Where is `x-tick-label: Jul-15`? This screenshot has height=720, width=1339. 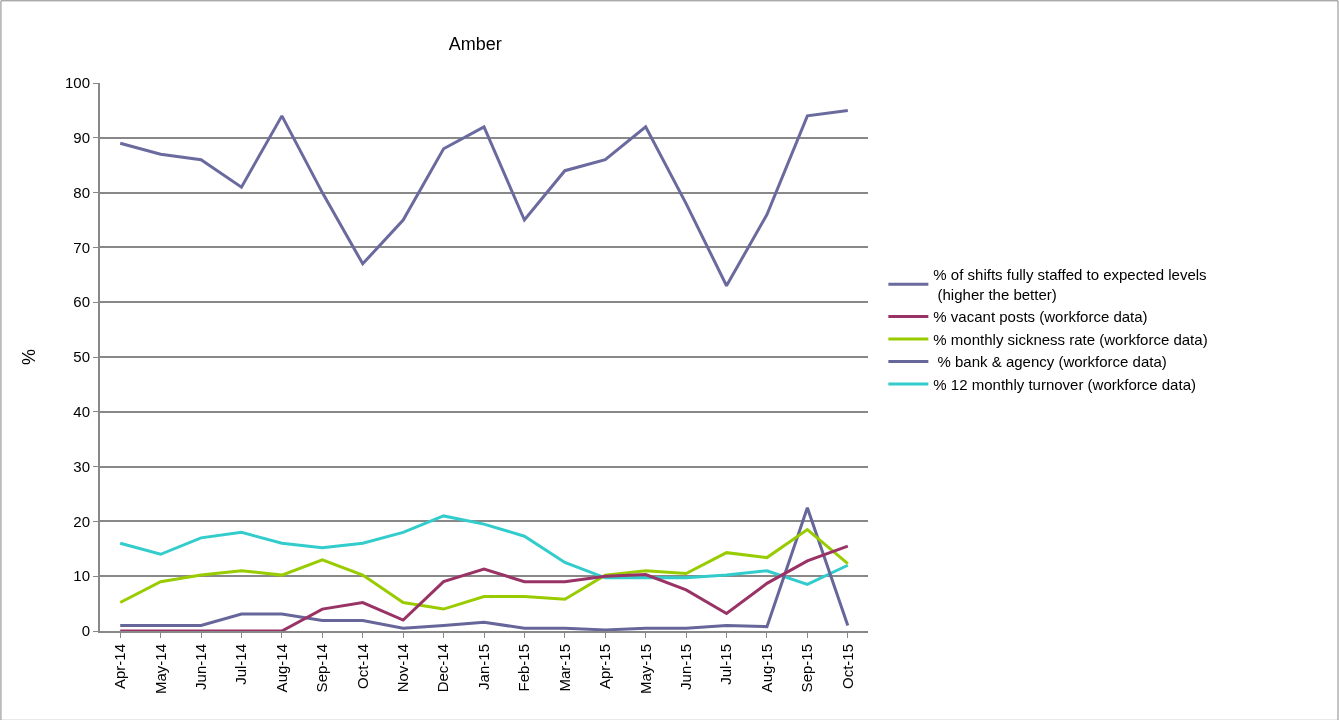 x-tick-label: Jul-15 is located at coordinates (726, 664).